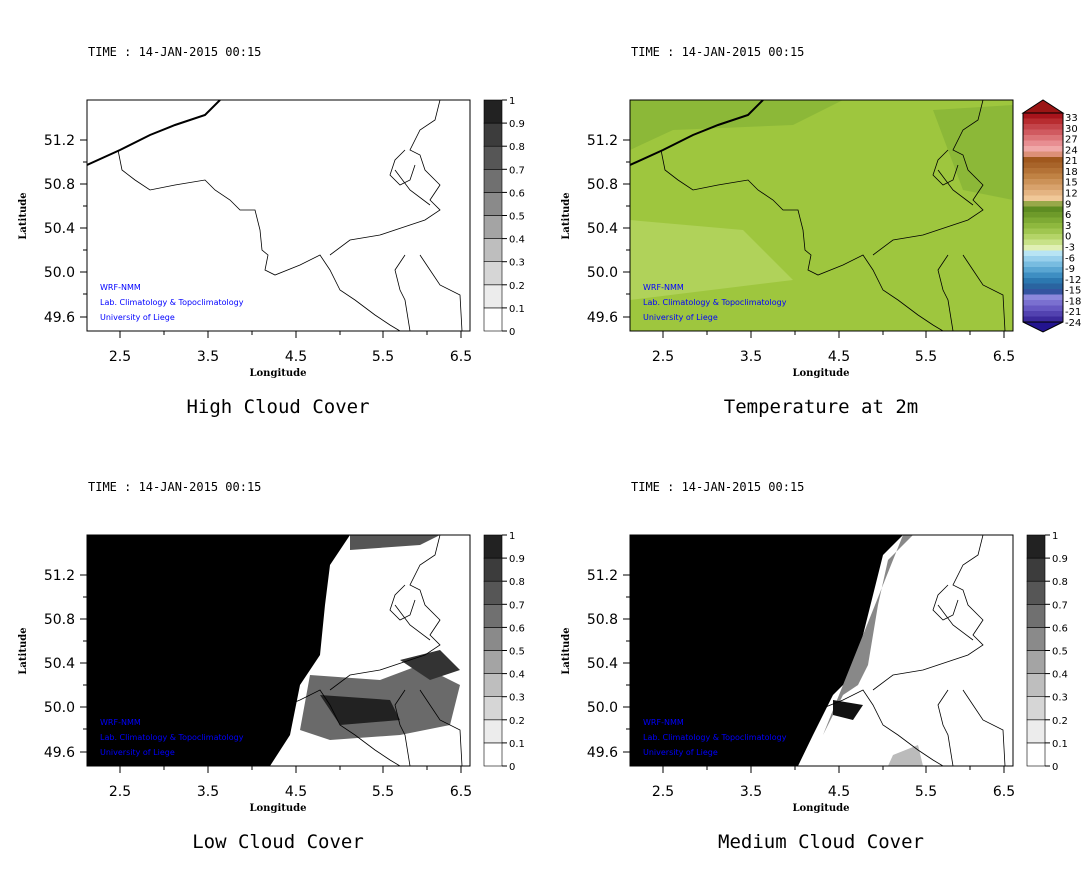 The width and height of the screenshot is (1087, 870). Describe the element at coordinates (602, 185) in the screenshot. I see `y-tick-label: 50.8` at that location.